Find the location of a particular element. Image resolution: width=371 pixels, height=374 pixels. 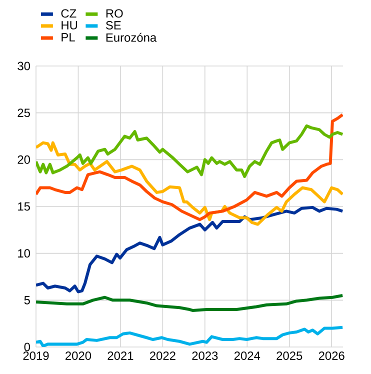

legend-label: CZ is located at coordinates (68, 13).